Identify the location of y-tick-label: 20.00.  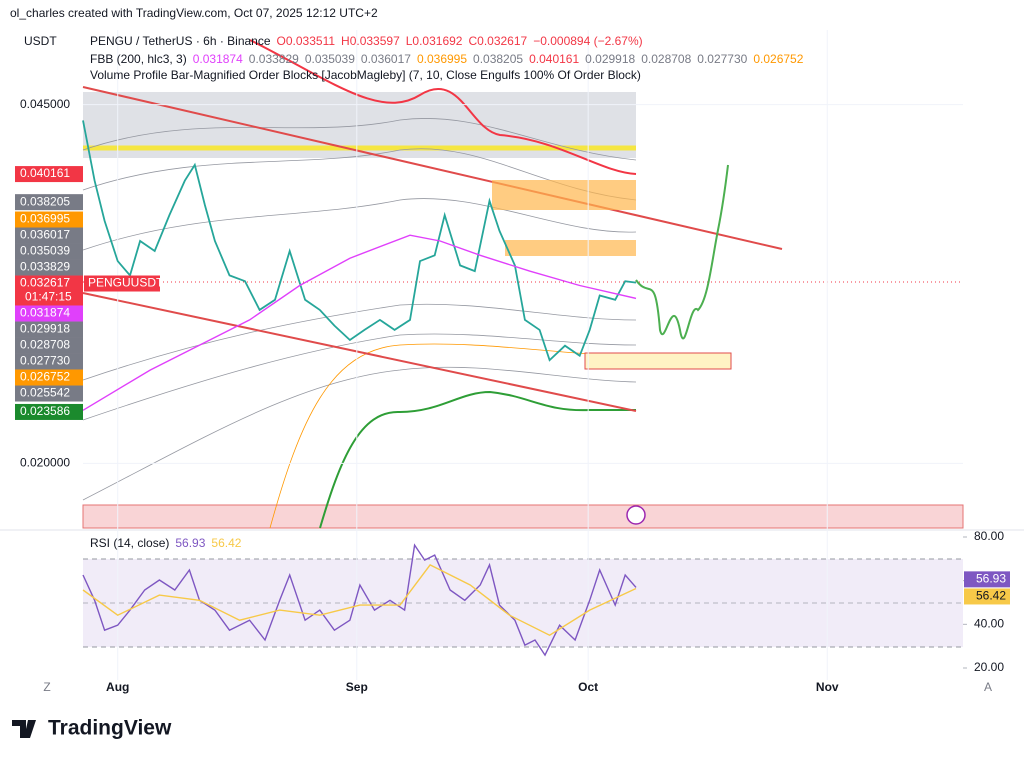
(989, 667).